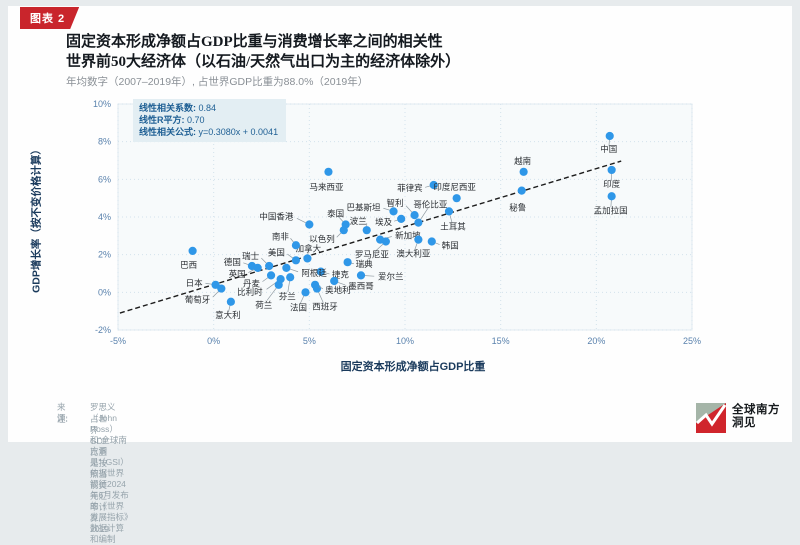 The width and height of the screenshot is (800, 545). Describe the element at coordinates (276, 217) in the screenshot. I see `country-label: 中国香港` at that location.